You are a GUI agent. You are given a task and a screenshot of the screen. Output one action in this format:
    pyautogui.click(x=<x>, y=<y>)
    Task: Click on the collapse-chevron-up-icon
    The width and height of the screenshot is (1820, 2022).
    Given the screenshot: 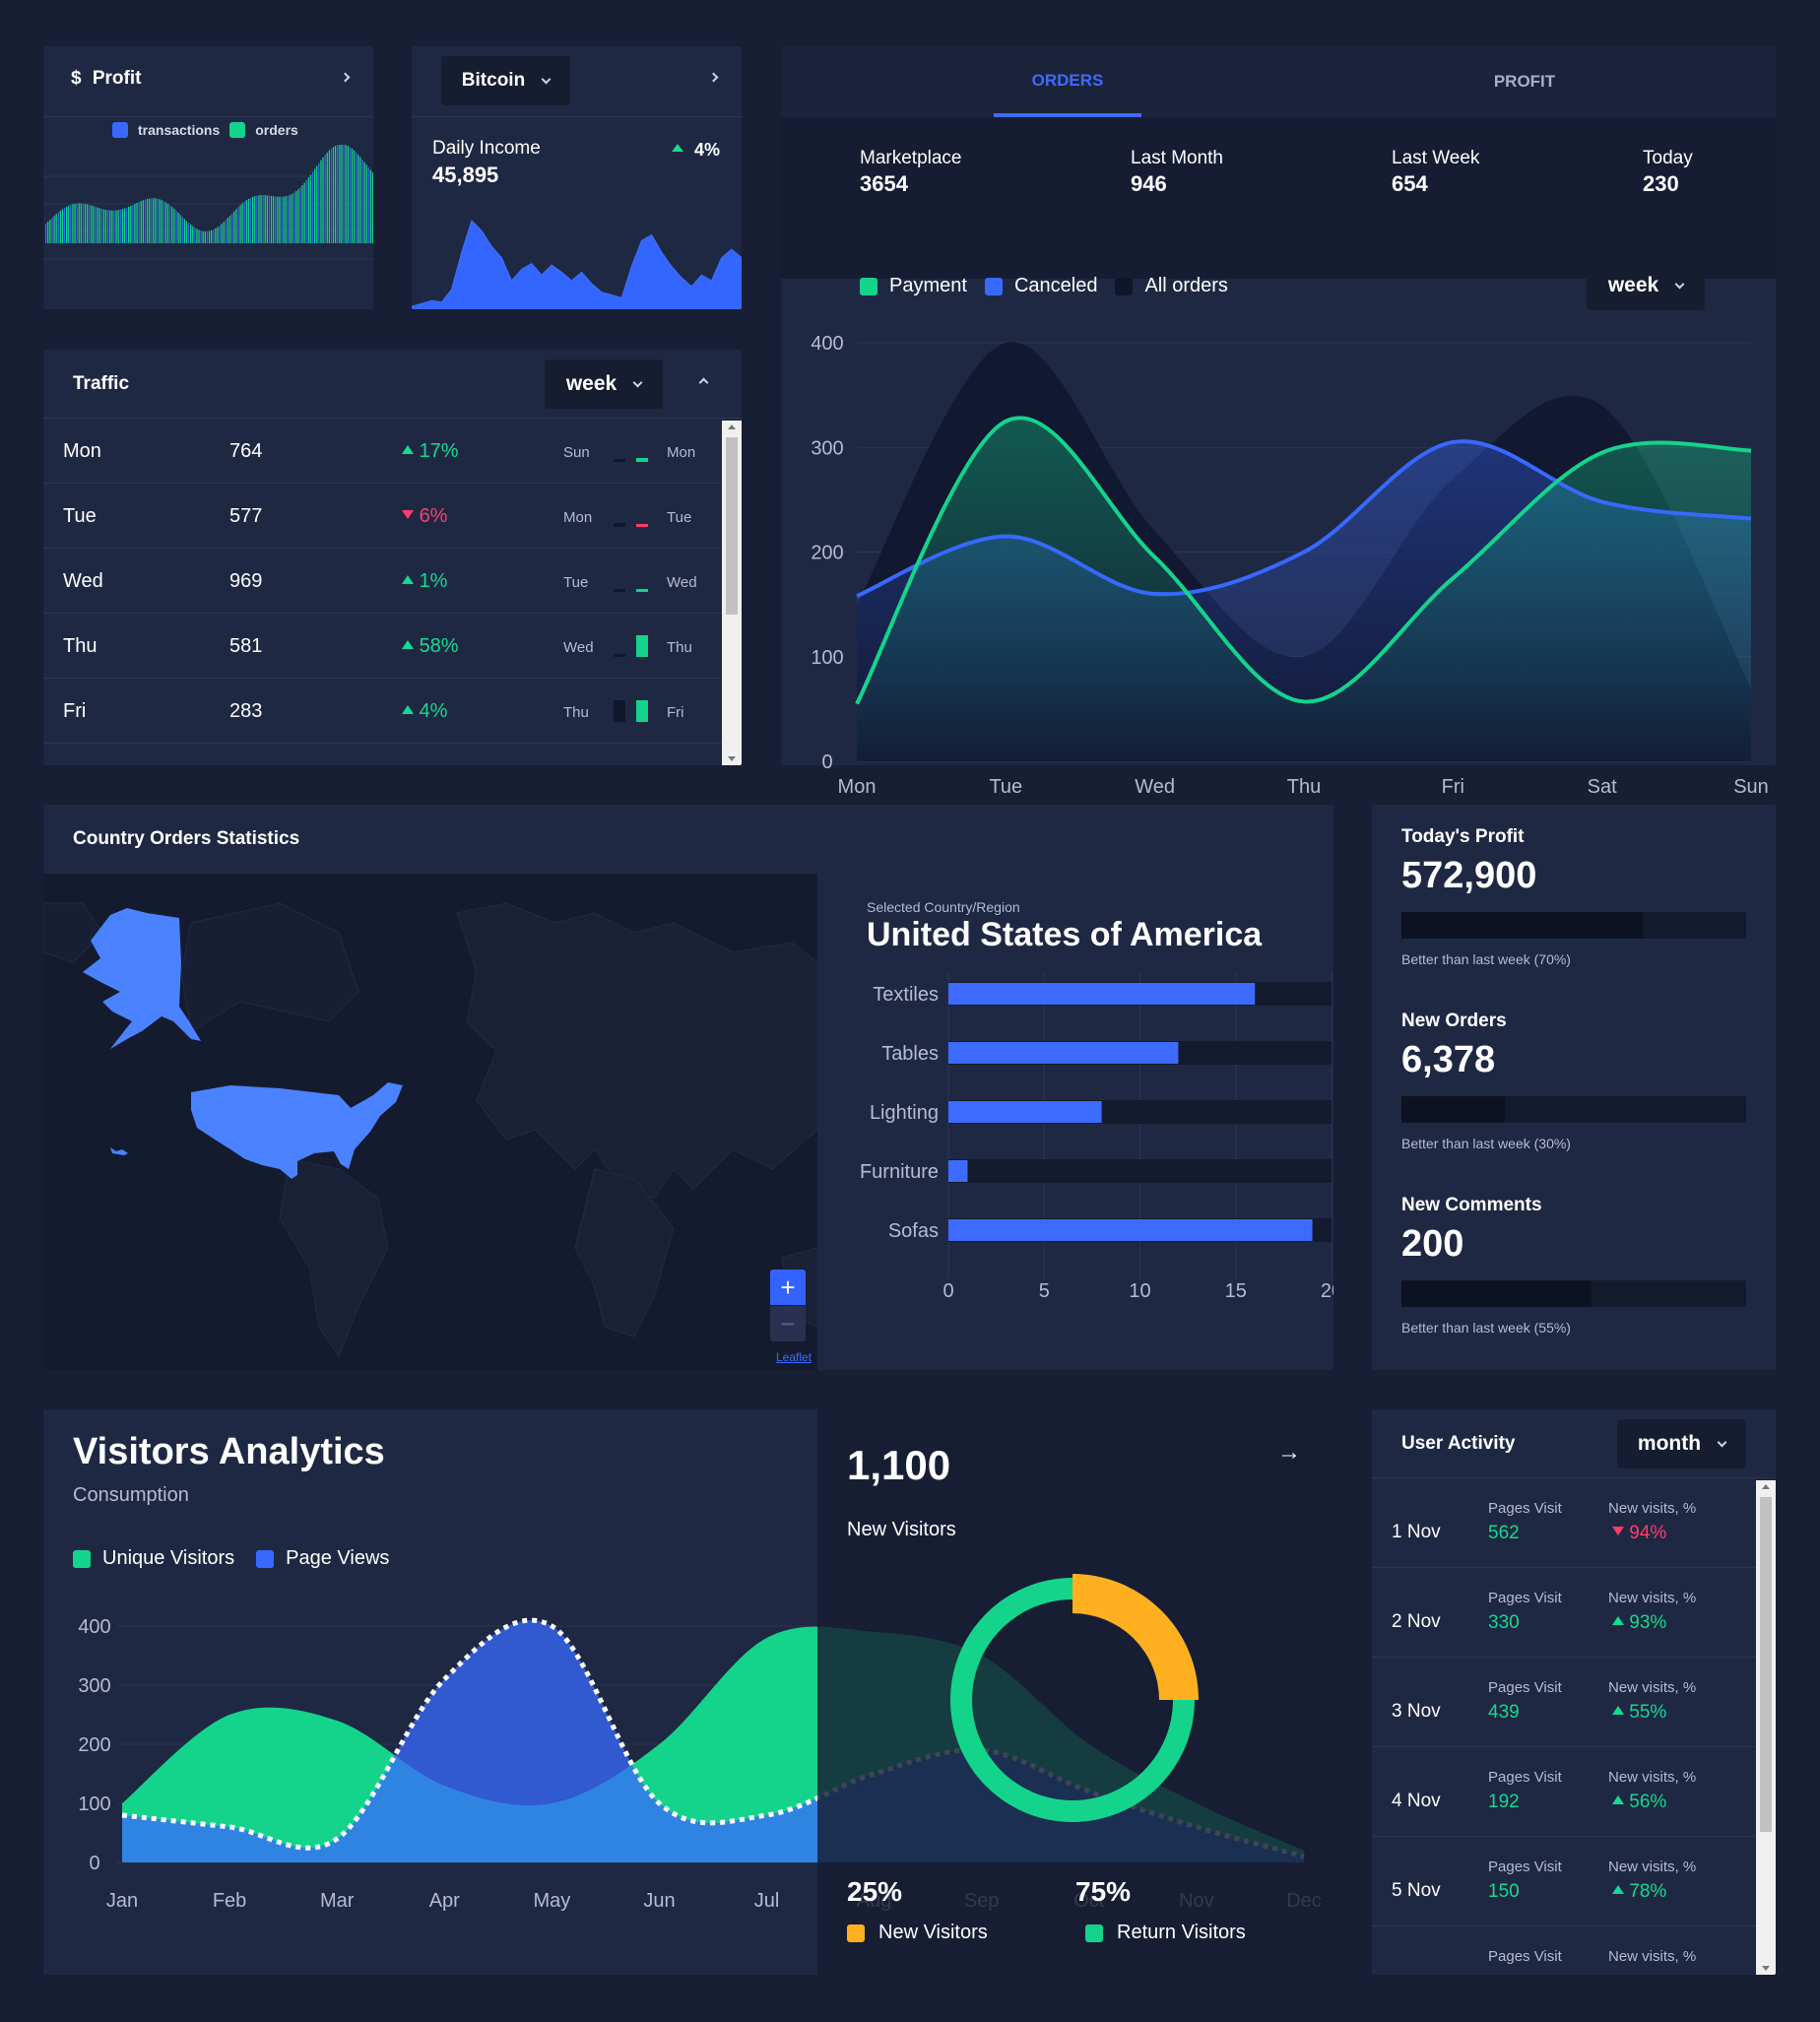 What is the action you would take?
    pyautogui.click(x=703, y=382)
    